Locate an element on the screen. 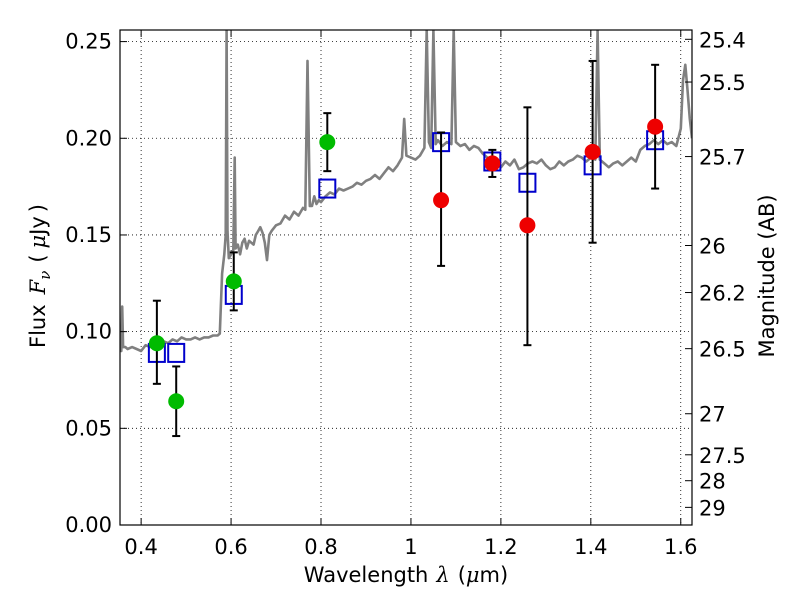  y2-tick-label: 25.7 is located at coordinates (722, 158).